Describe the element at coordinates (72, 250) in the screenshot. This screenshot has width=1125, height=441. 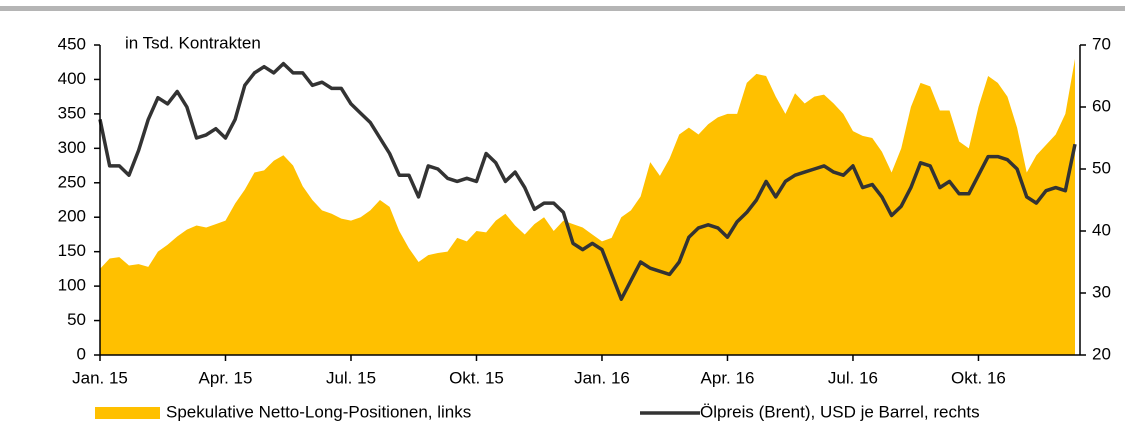
I see `y-tick-label: 150` at that location.